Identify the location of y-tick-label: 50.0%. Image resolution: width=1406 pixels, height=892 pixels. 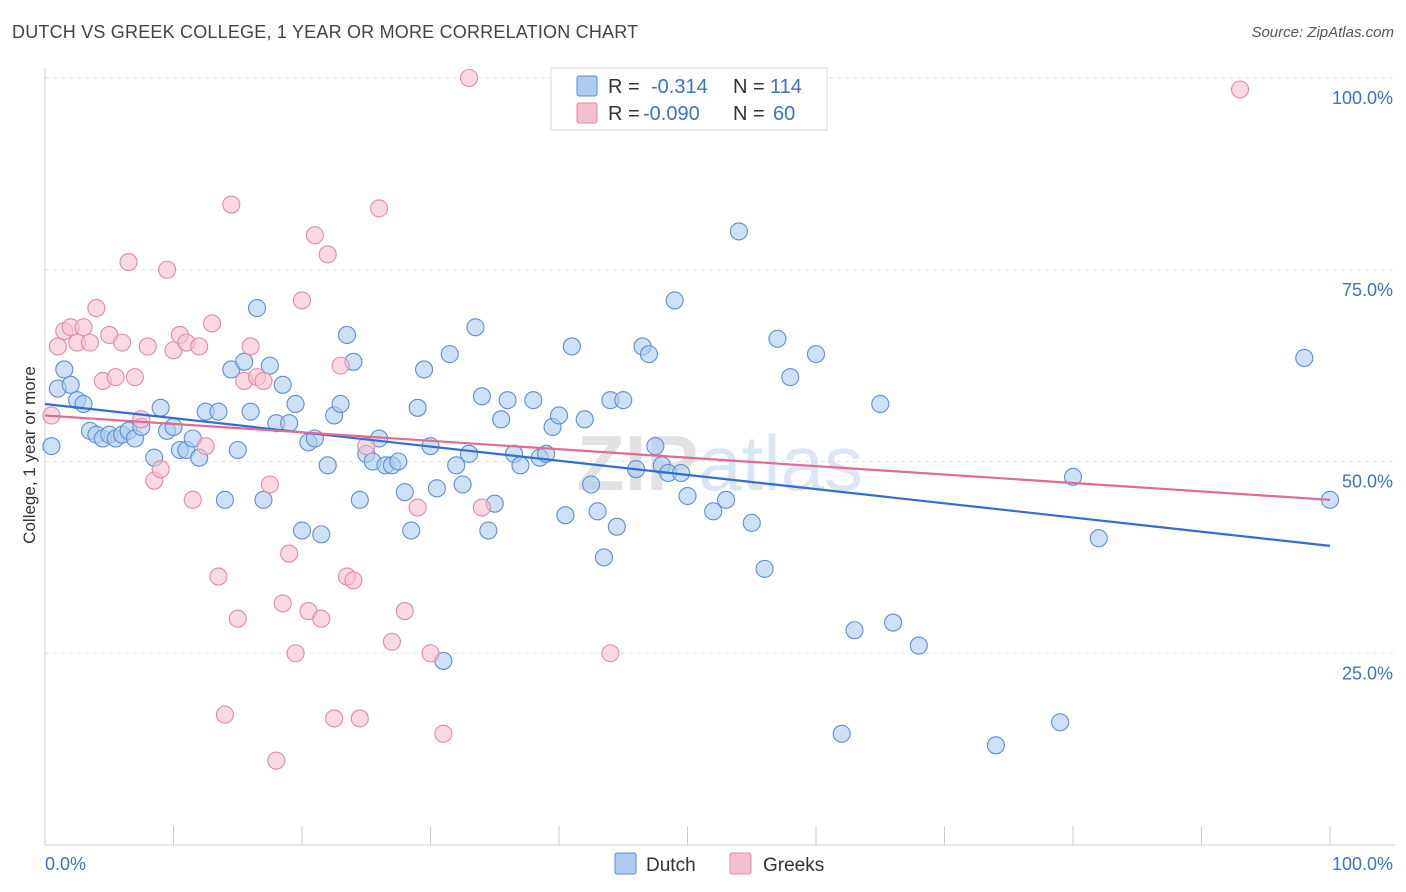
(1367, 482).